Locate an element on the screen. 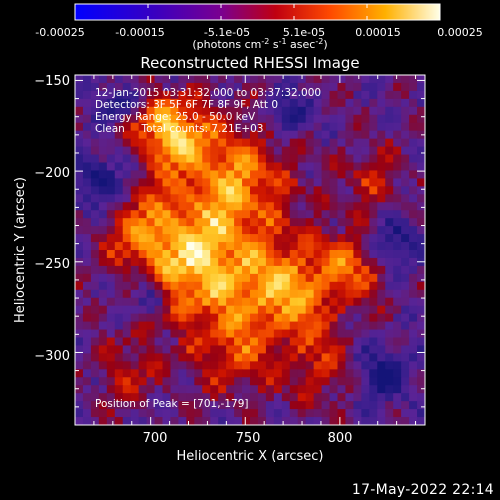 Image resolution: width=500 pixels, height=500 pixels. x-axis-label: Heliocentric X (arcsec) is located at coordinates (250, 456).